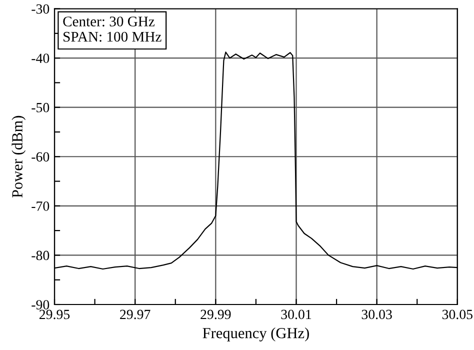  I want to click on x-tick-label: 29.95, so click(54, 315).